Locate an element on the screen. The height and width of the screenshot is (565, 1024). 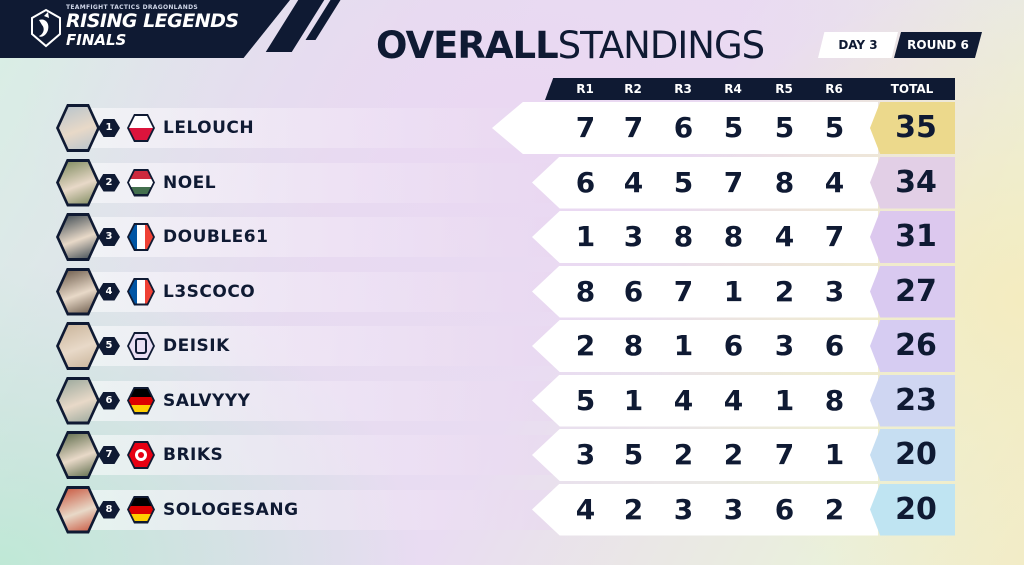
round-score-r4: 7 is located at coordinates (733, 182).